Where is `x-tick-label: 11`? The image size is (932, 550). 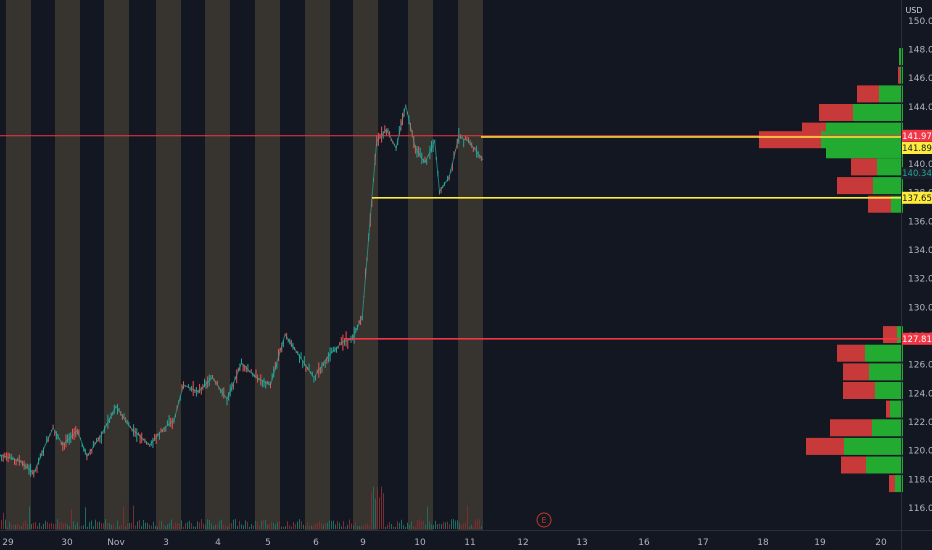
x-tick-label: 11 is located at coordinates (469, 543).